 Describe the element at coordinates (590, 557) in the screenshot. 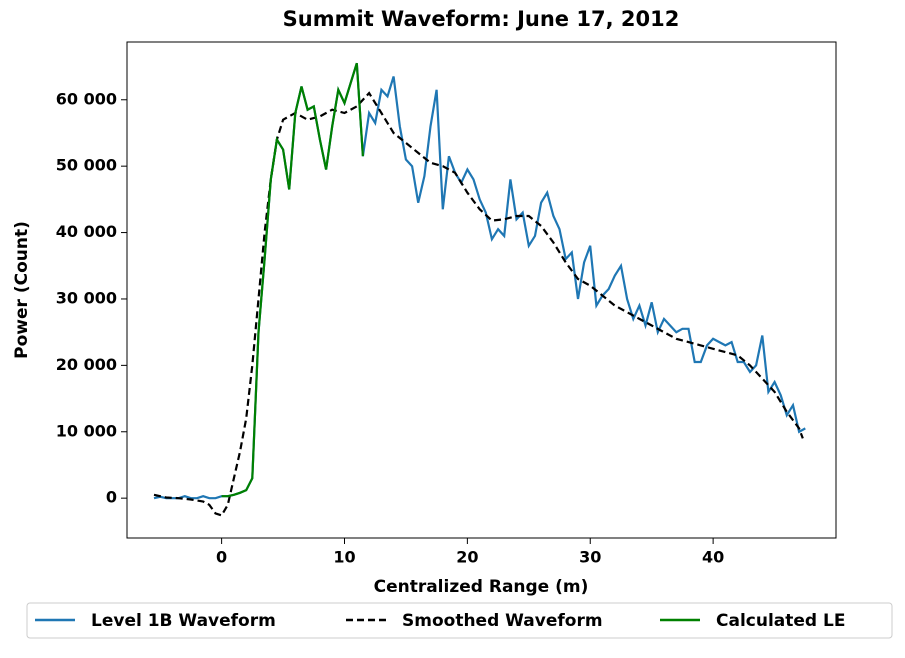

I see `x-tick-label: 30` at that location.